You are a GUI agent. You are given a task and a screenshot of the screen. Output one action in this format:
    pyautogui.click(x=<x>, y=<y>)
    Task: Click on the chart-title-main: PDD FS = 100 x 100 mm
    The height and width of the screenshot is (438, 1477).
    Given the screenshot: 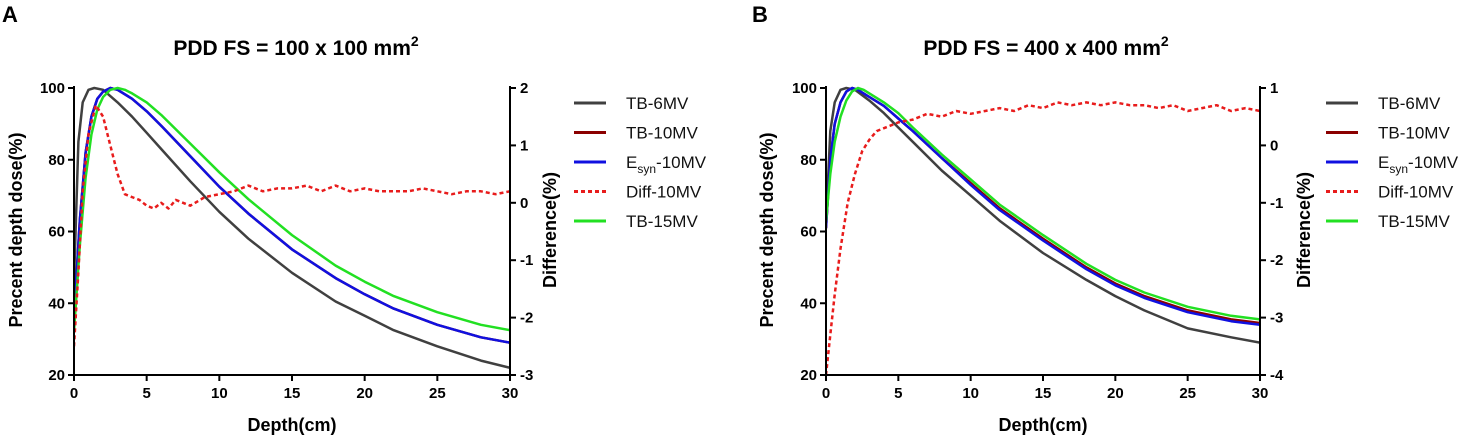 What is the action you would take?
    pyautogui.click(x=292, y=48)
    